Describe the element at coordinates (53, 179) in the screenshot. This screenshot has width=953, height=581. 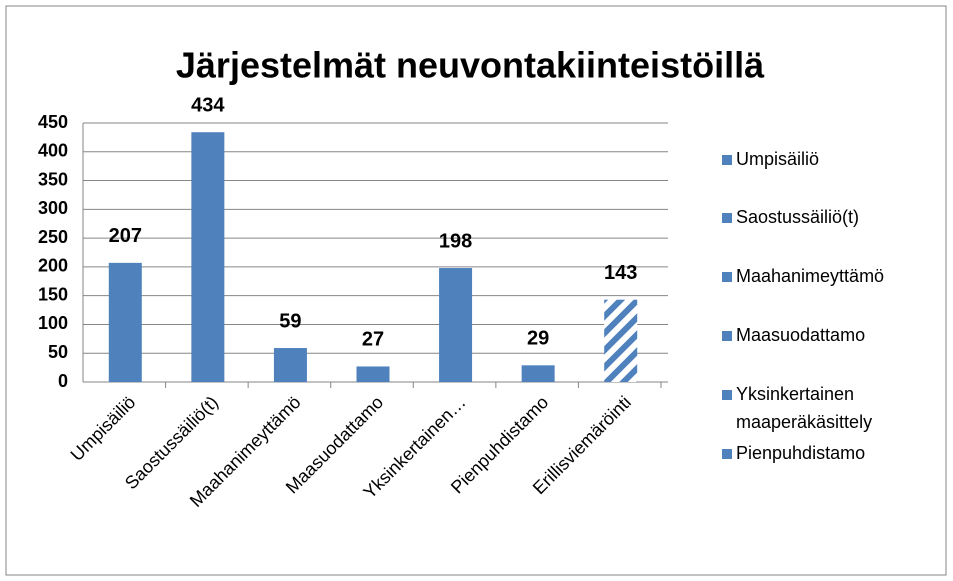
I see `y-tick-label: 350` at that location.